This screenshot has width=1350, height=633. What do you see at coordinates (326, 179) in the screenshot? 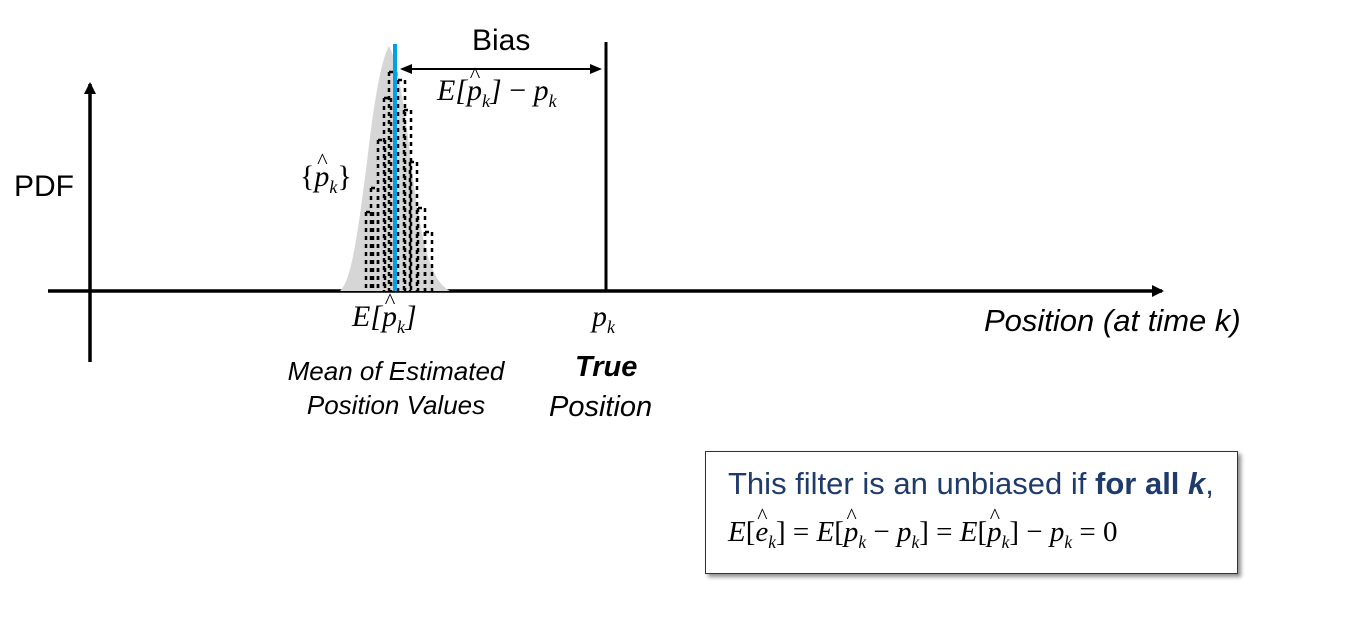
I see `estimates-set-label: {pk}` at bounding box center [326, 179].